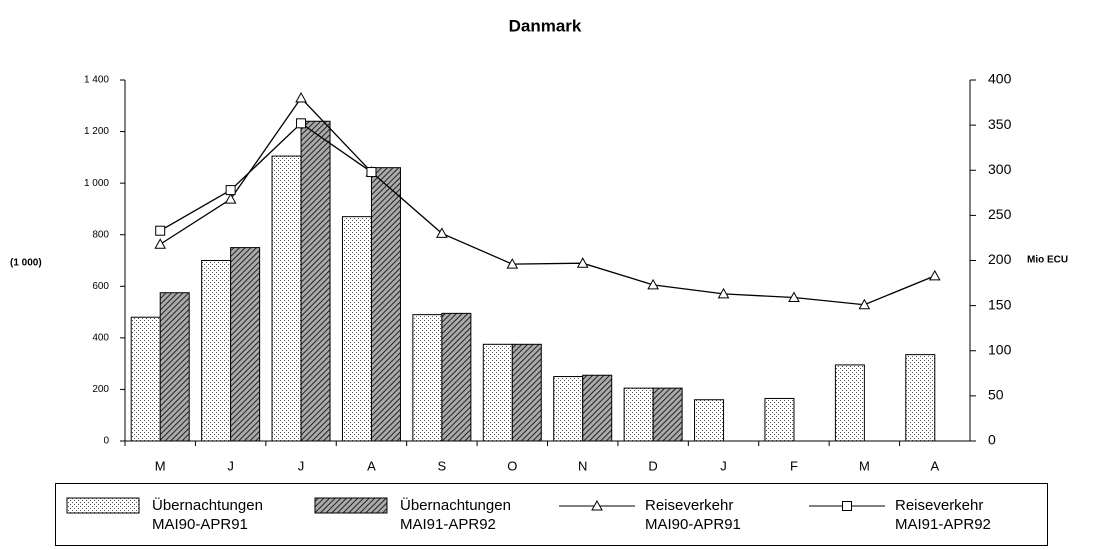 The width and height of the screenshot is (1093, 550). Describe the element at coordinates (1000, 259) in the screenshot. I see `y2-tick-label: 200` at that location.